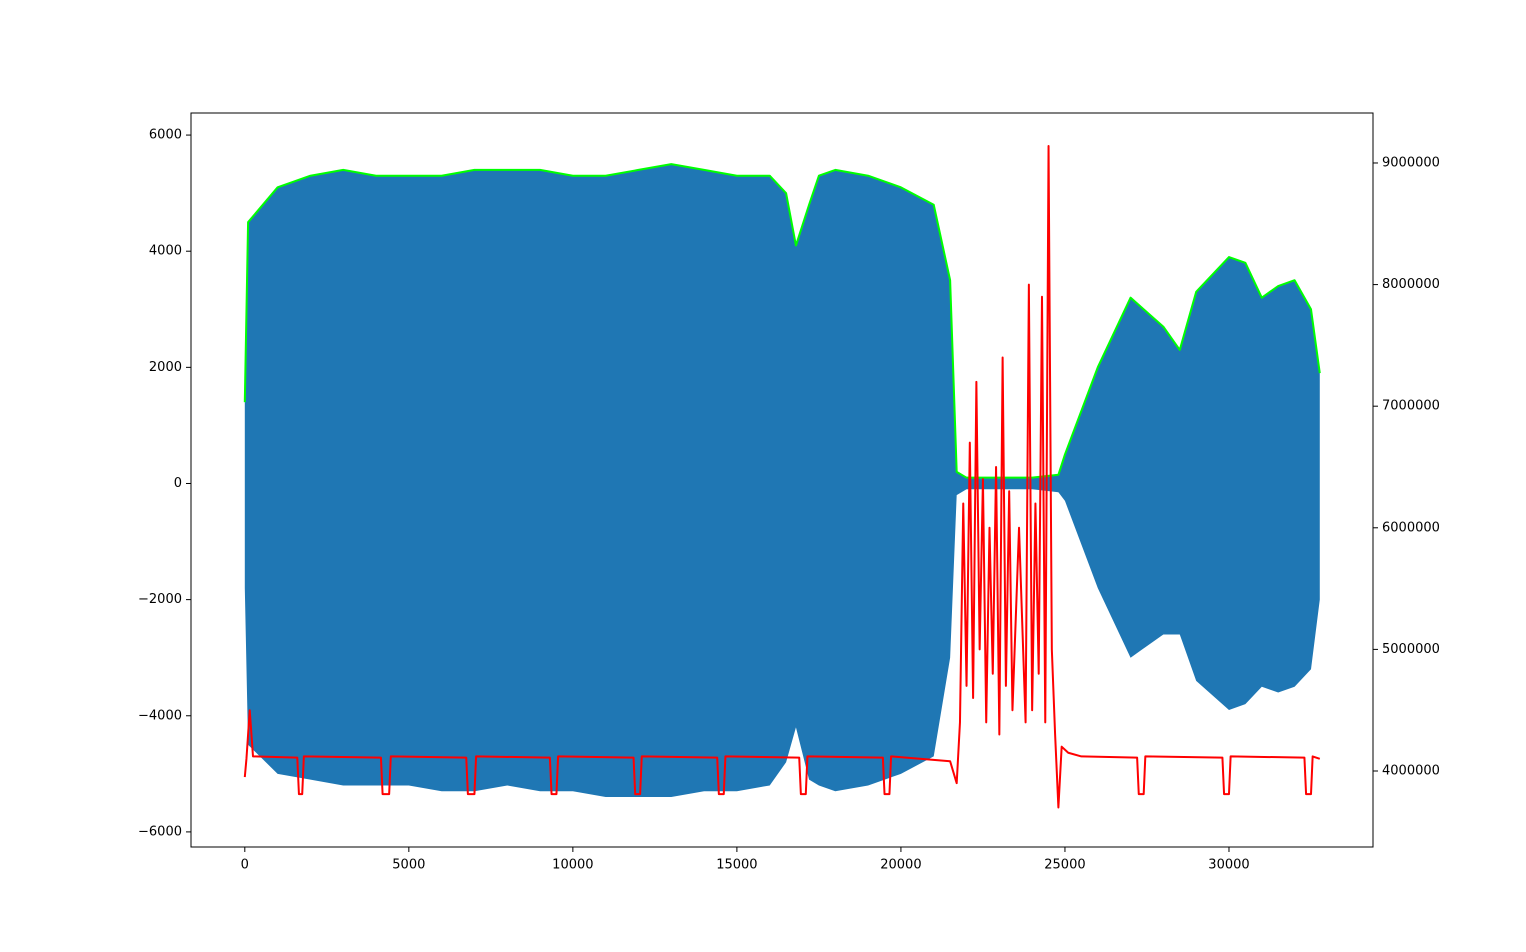 This screenshot has height=952, width=1526. What do you see at coordinates (1411, 162) in the screenshot?
I see `y2-tick-label: 9000000` at bounding box center [1411, 162].